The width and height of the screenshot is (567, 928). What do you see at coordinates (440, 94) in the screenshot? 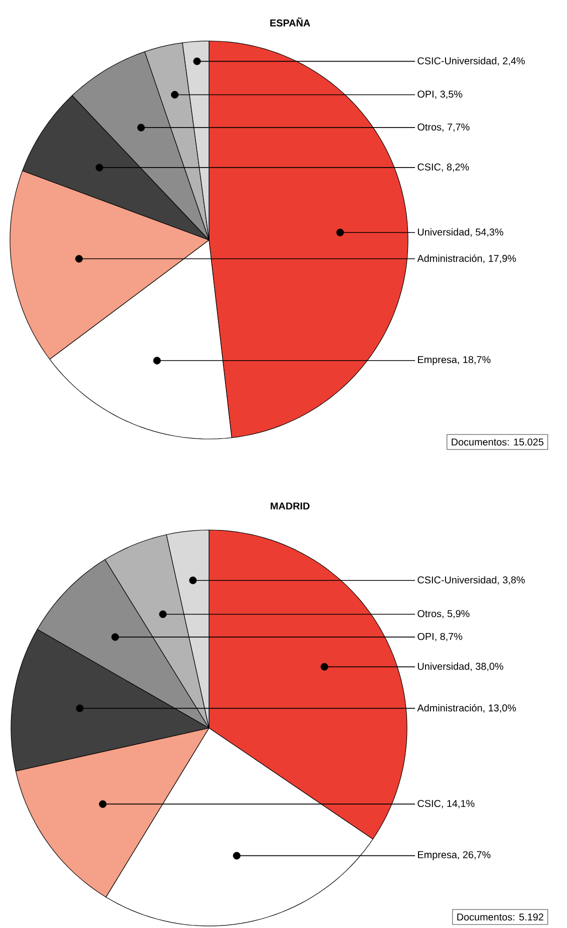
I see `slice-label: OPI, 3,5%` at bounding box center [440, 94].